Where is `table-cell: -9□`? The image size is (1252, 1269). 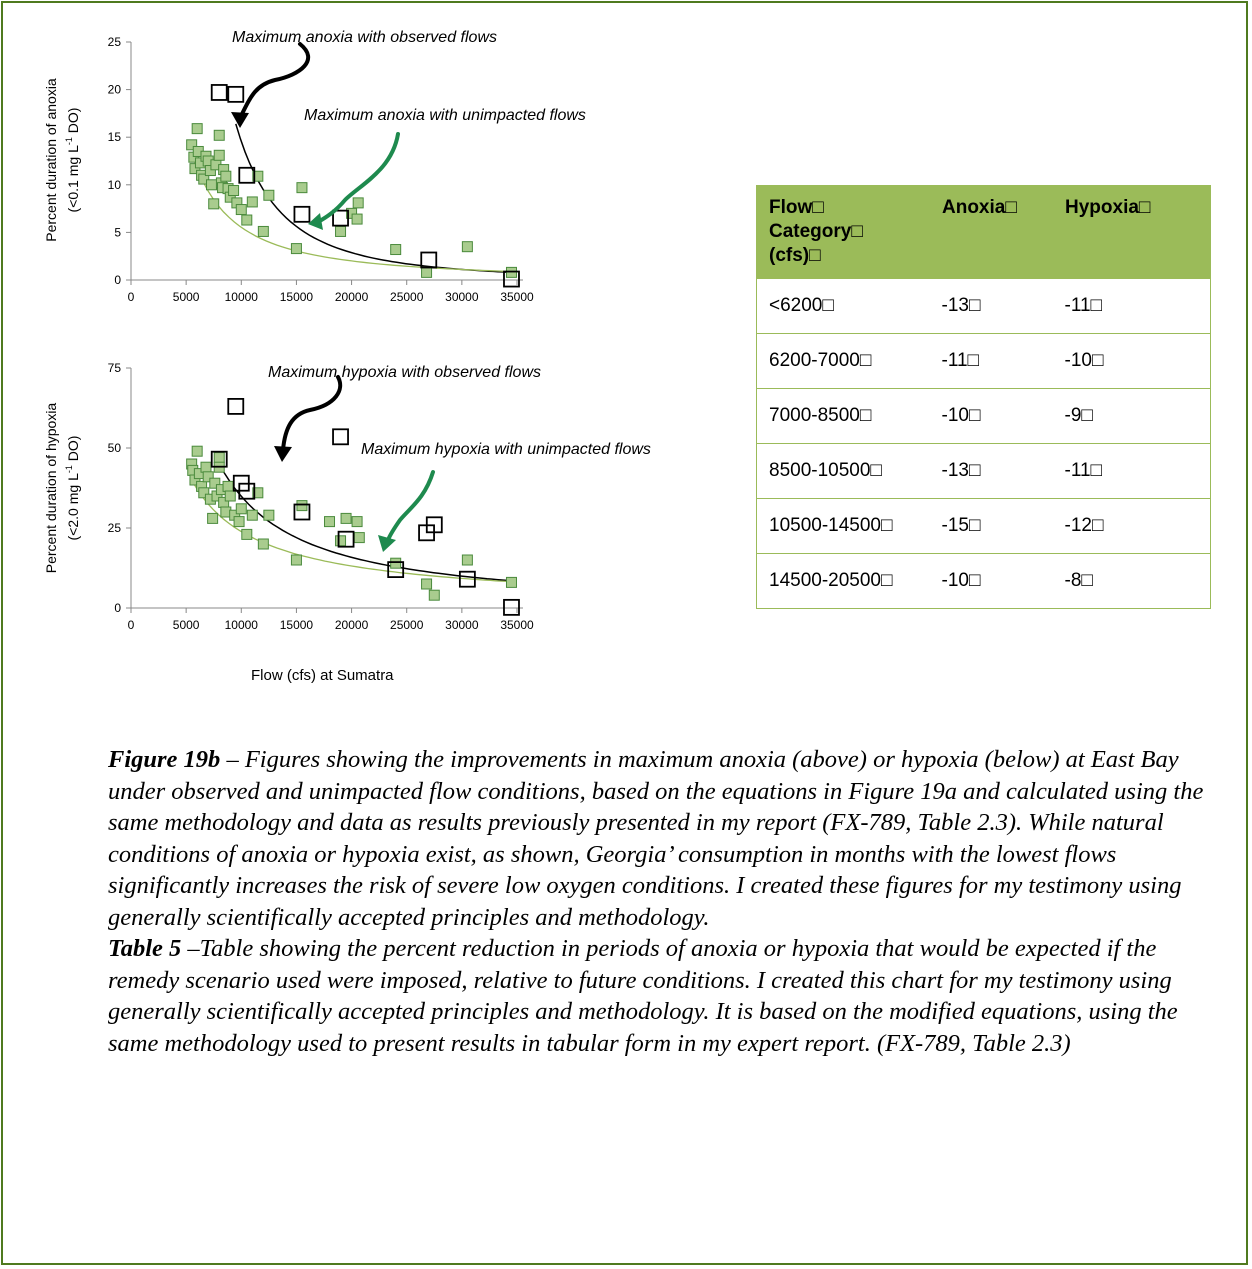 table-cell: -9□ is located at coordinates (1131, 416).